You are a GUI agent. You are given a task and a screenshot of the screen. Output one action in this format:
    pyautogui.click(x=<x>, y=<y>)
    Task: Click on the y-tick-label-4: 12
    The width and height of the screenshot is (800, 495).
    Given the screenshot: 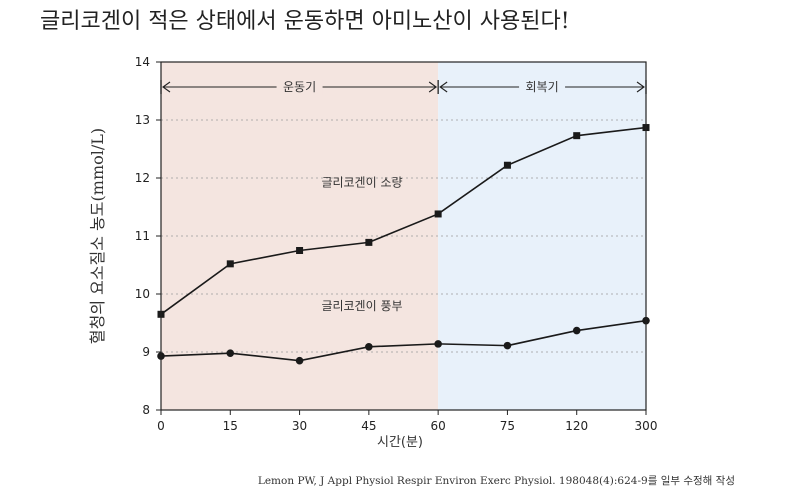 What is the action you would take?
    pyautogui.click(x=142, y=178)
    